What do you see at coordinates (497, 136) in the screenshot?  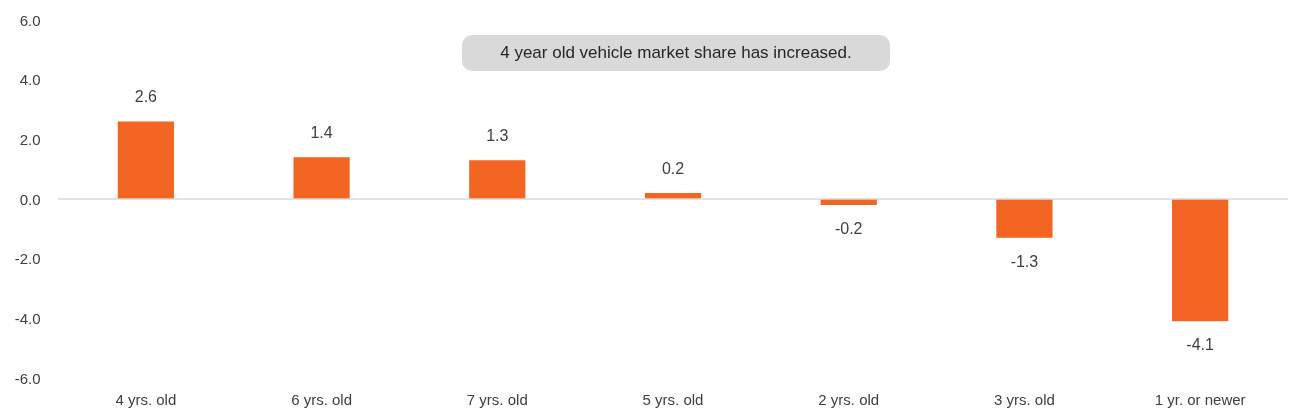 I see `data-label: 1.3` at bounding box center [497, 136].